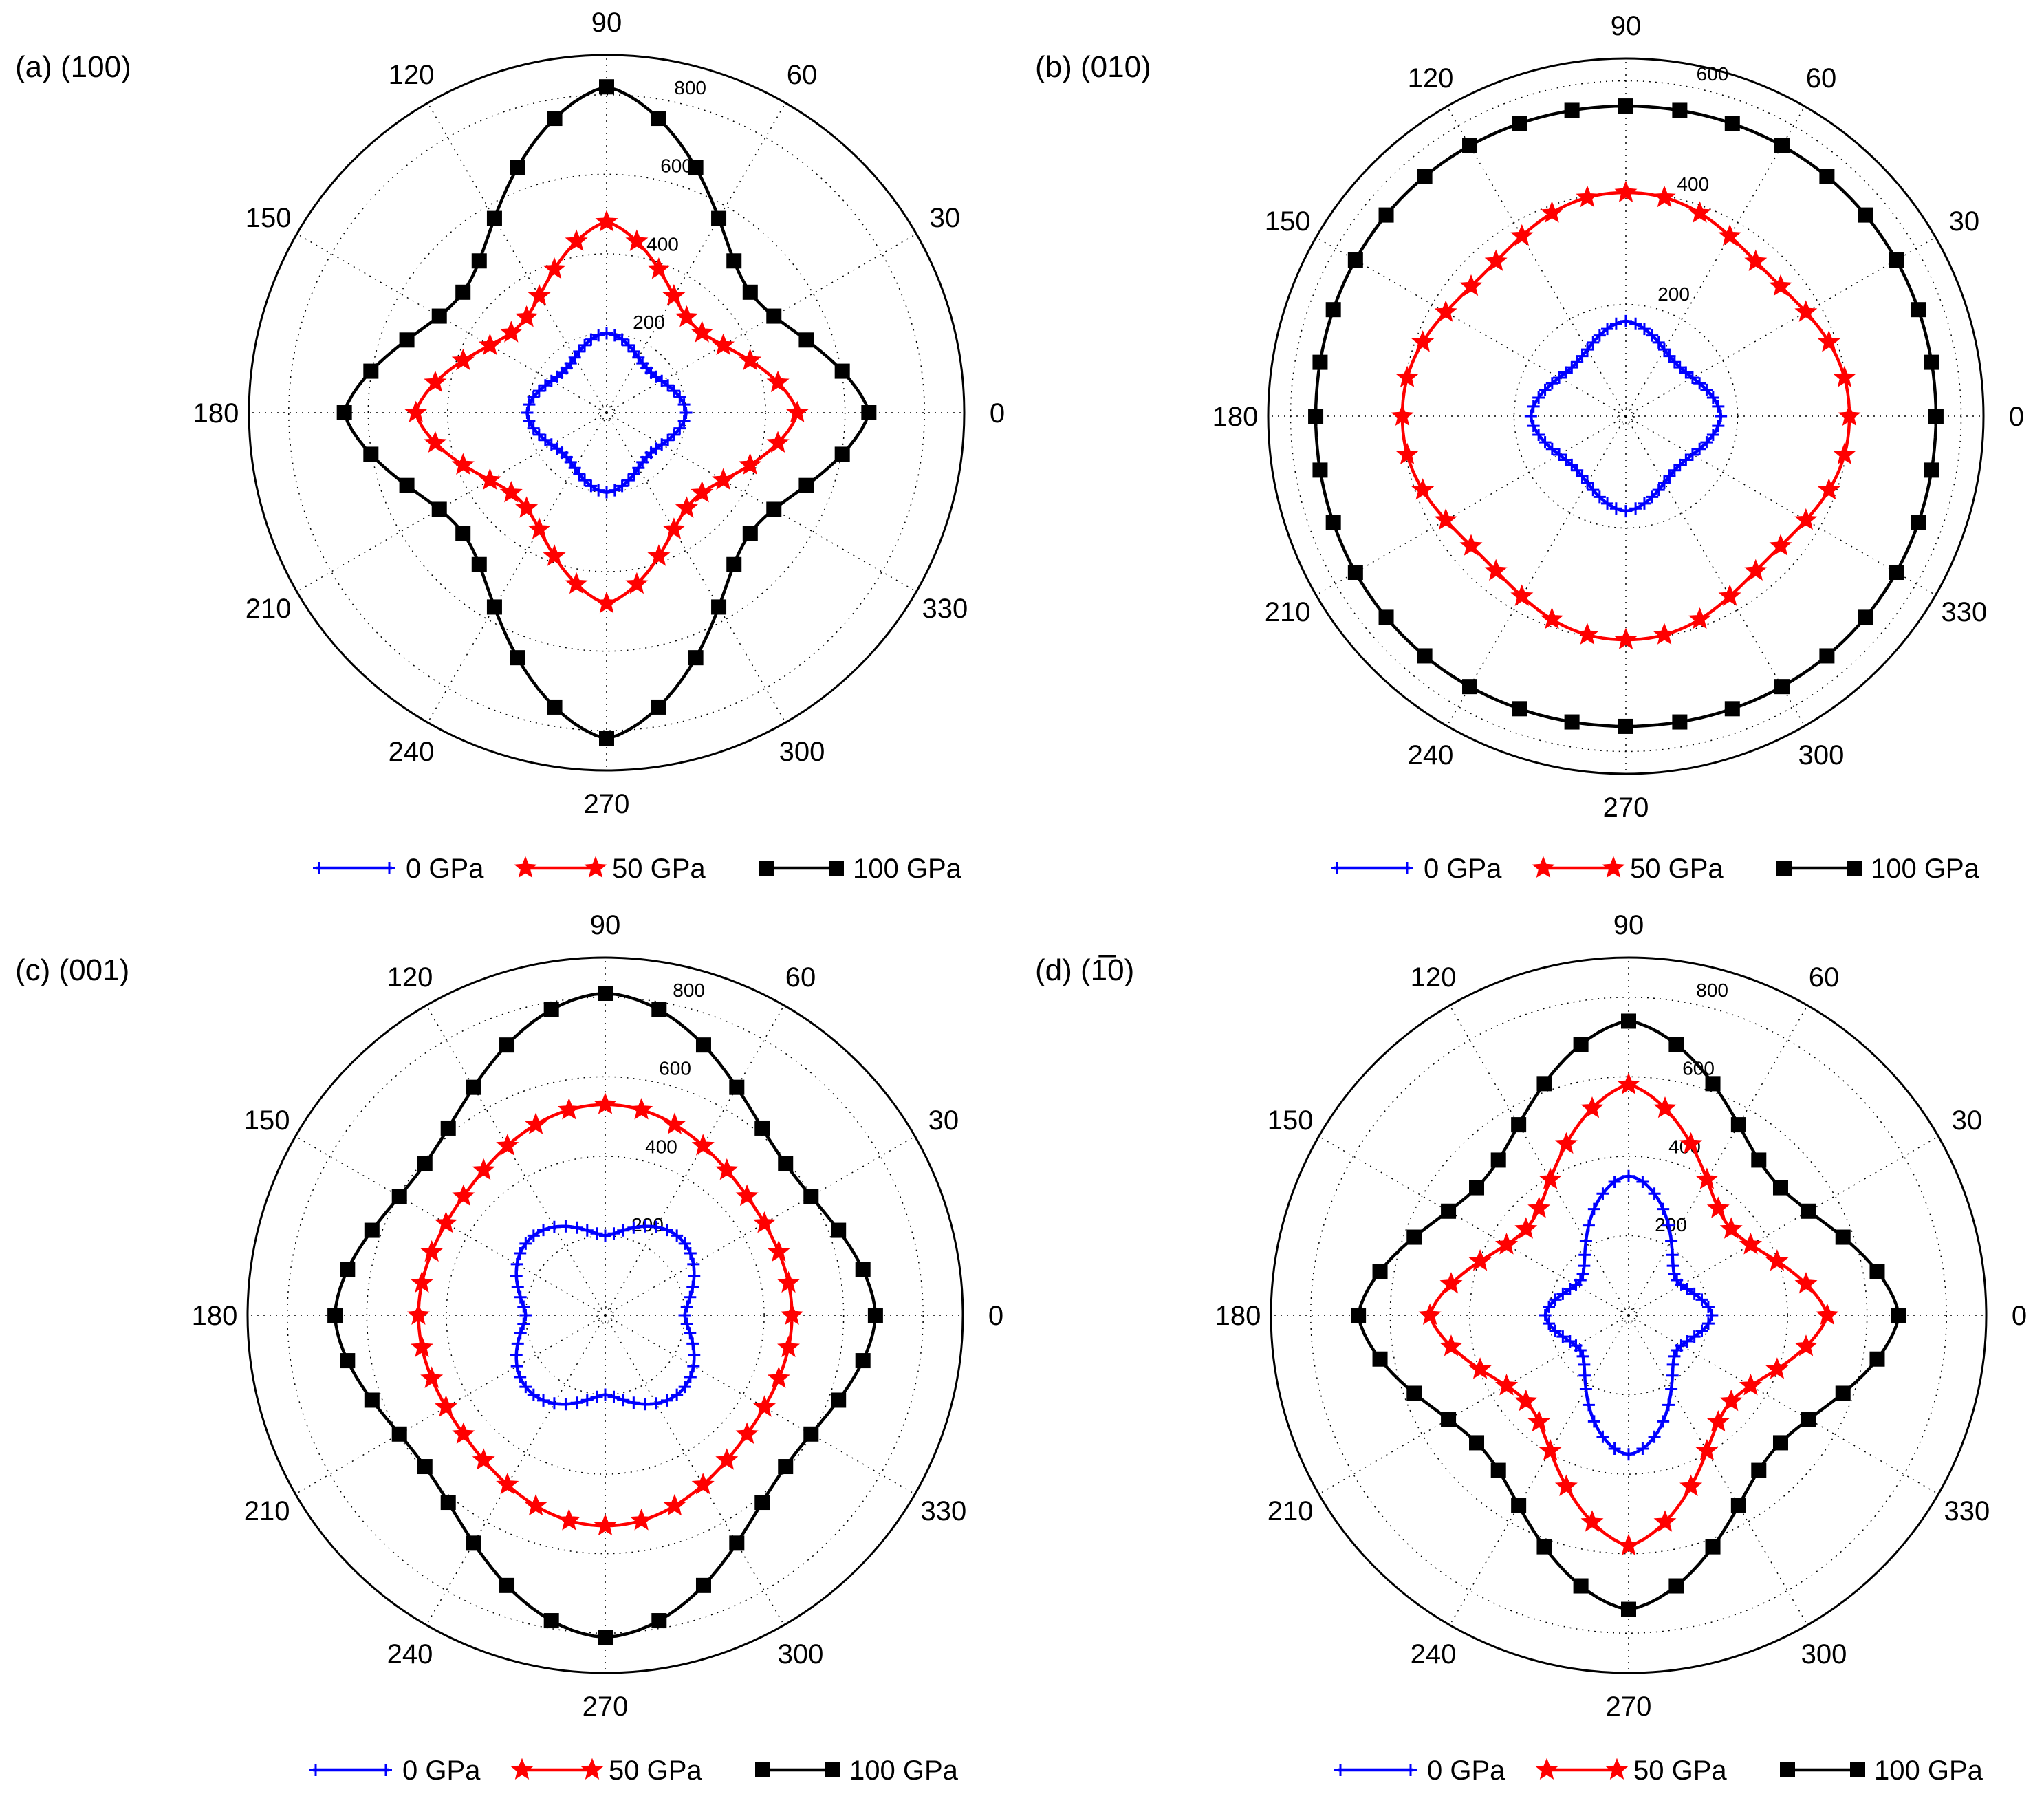 The image size is (2044, 1816). Describe the element at coordinates (1291, 1120) in the screenshot. I see `angle-tick-label: 150` at that location.